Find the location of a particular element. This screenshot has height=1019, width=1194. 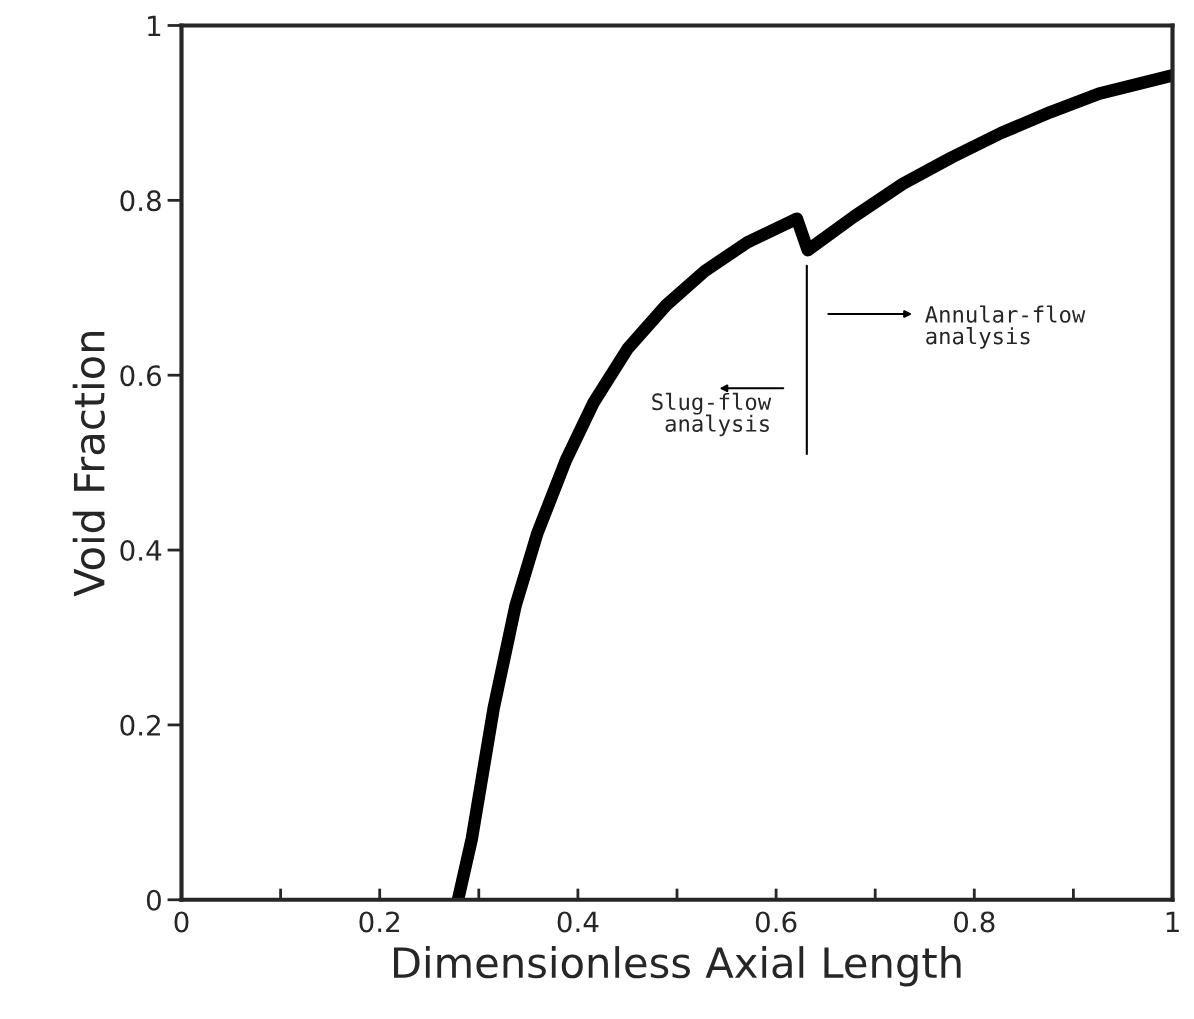

x-tick-label: 0 is located at coordinates (181, 922).